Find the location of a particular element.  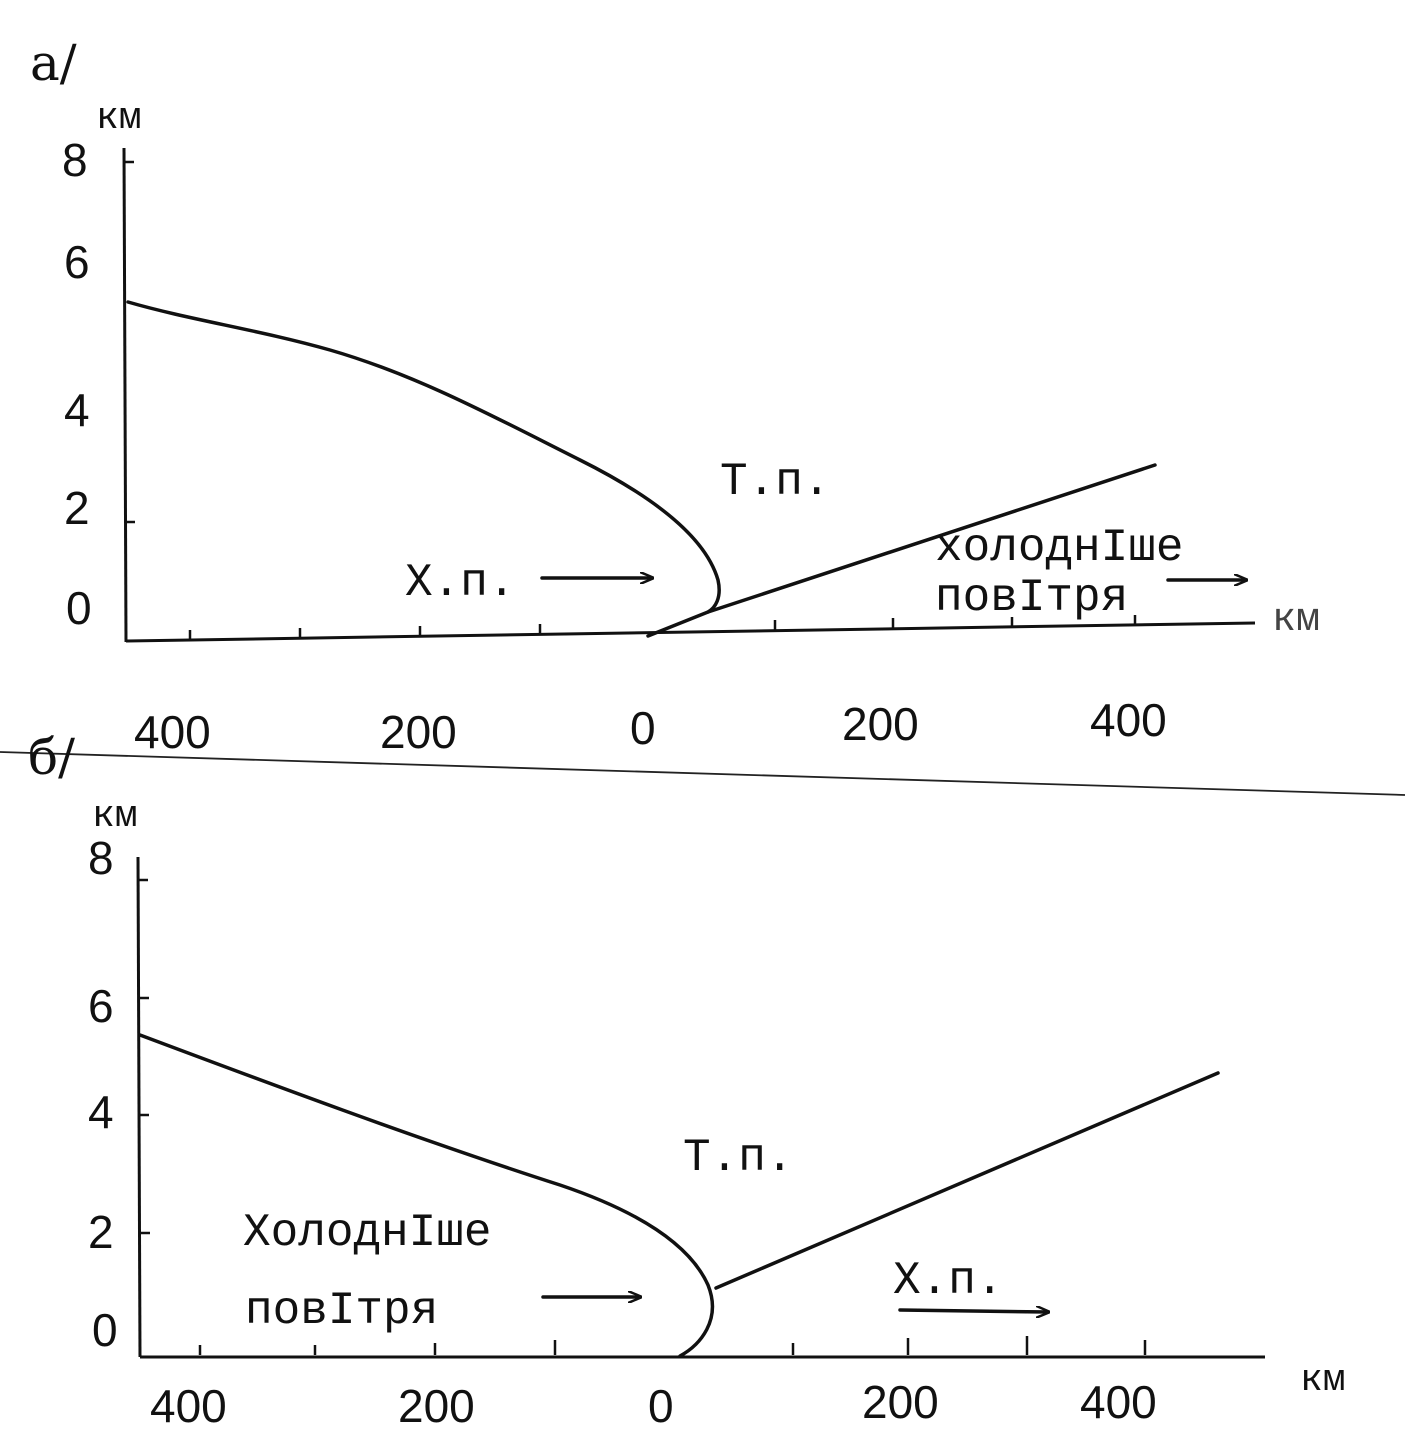

panel-b-label: б/ is located at coordinates (51, 757).